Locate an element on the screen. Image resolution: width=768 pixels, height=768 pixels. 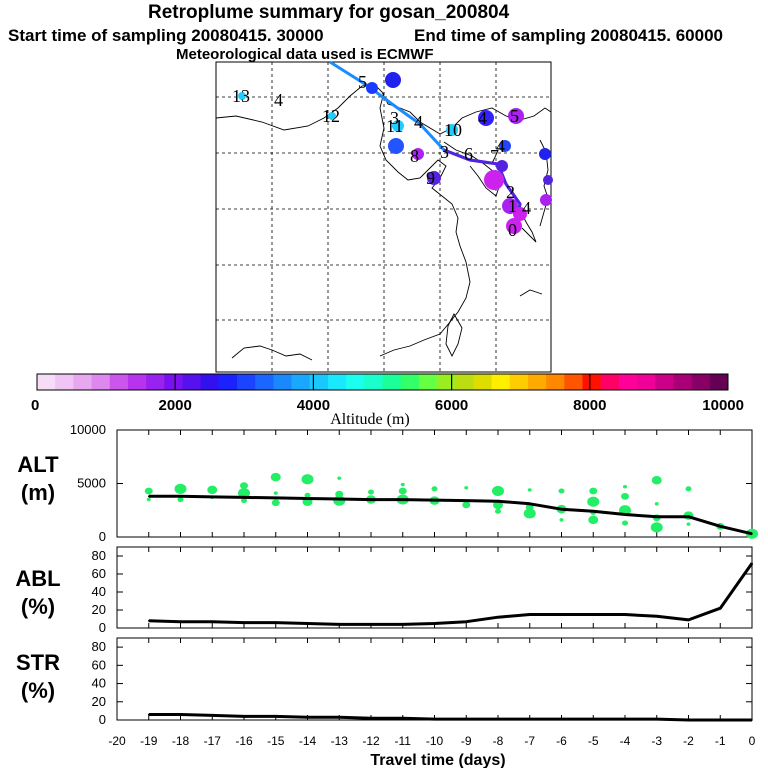
colorbar-tick-label: 10000 is located at coordinates (723, 405).